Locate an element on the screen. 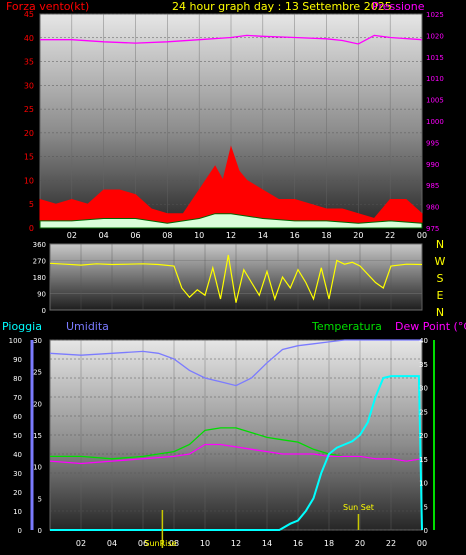  rain-tick-label: 20 is located at coordinates (37, 404).